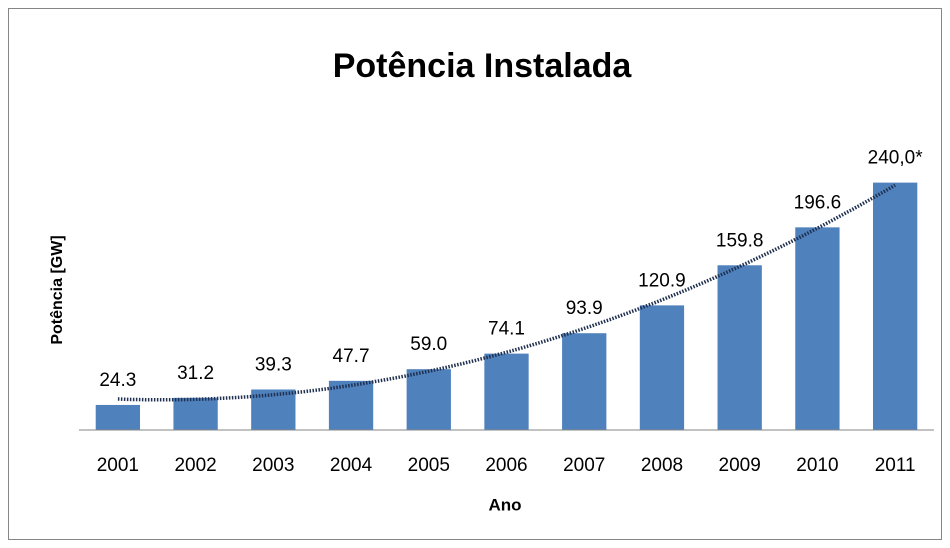 This screenshot has height=548, width=950. I want to click on x-tick-label: 2005, so click(429, 465).